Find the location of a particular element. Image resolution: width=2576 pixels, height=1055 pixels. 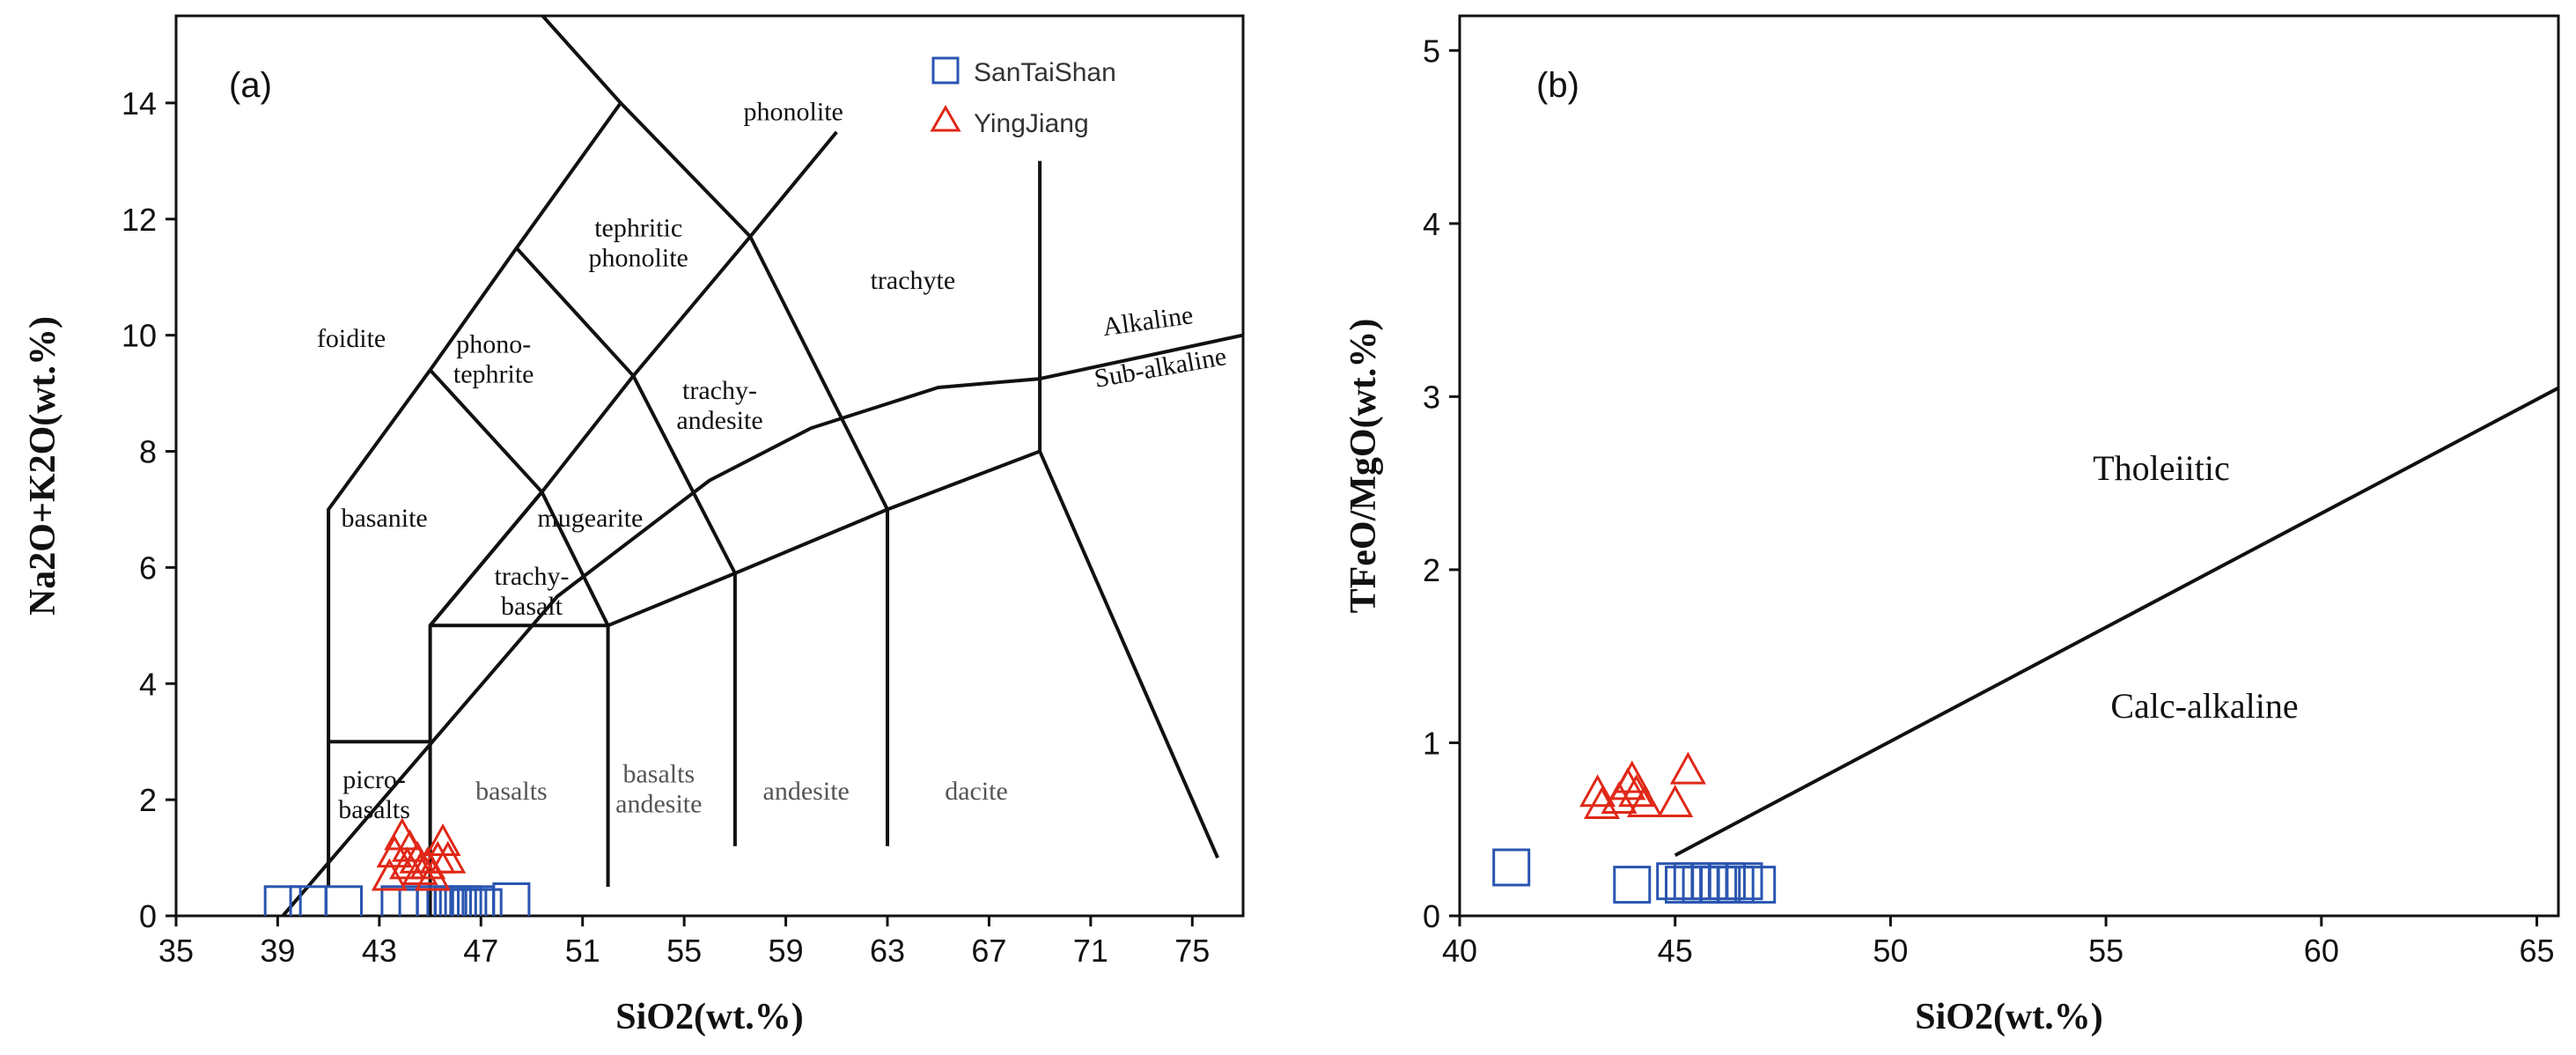

y-tick-label: 14 is located at coordinates (139, 103).